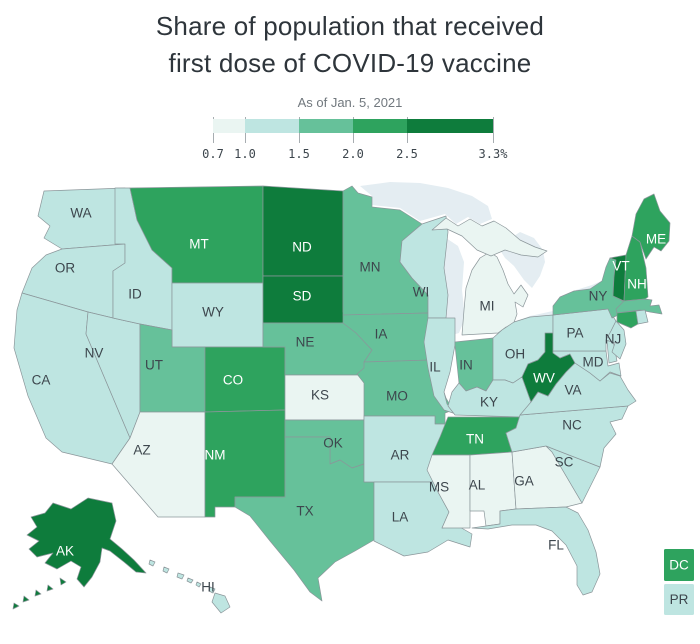 The height and width of the screenshot is (644, 700). What do you see at coordinates (41, 380) in the screenshot?
I see `state-label-ca: CA` at bounding box center [41, 380].